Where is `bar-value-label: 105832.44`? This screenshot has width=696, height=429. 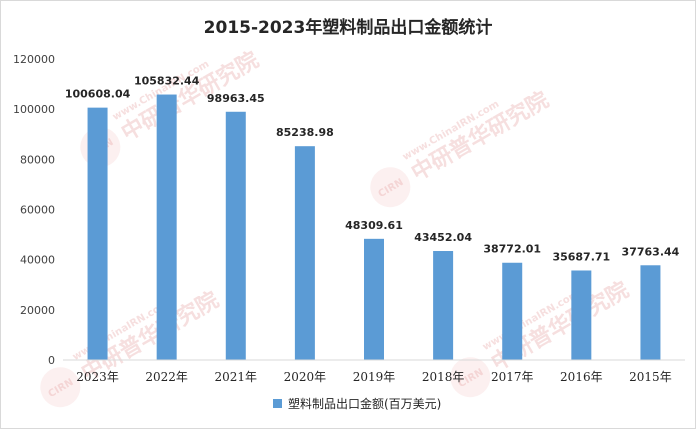
bar-value-label: 105832.44 is located at coordinates (167, 81).